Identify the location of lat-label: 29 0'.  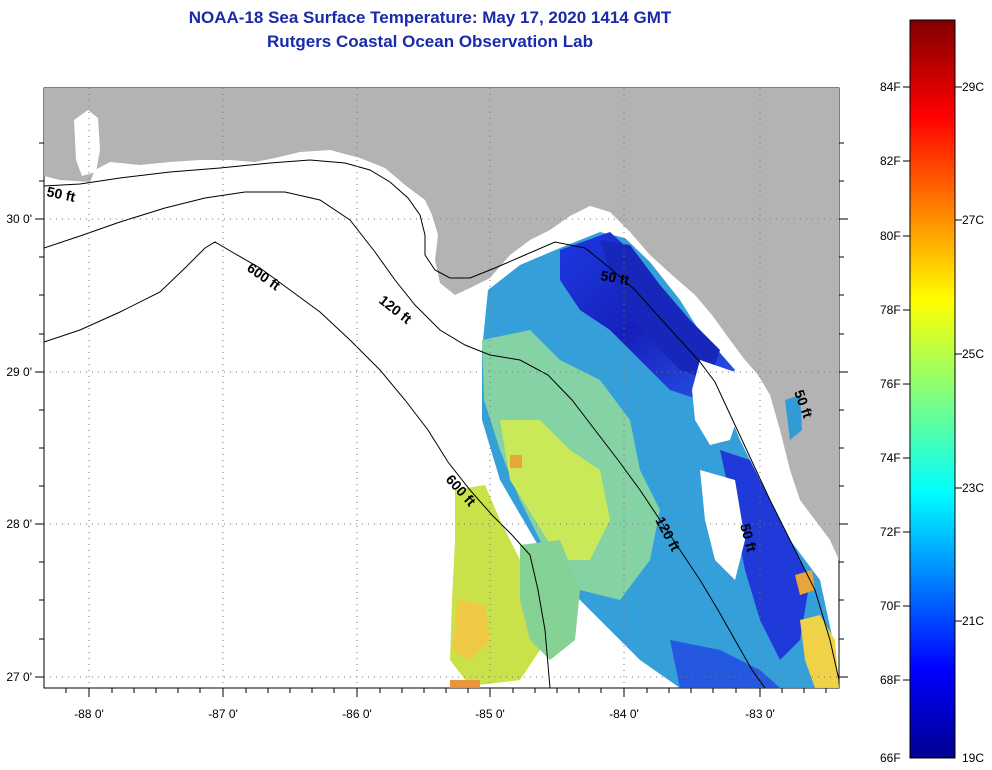
(19, 372).